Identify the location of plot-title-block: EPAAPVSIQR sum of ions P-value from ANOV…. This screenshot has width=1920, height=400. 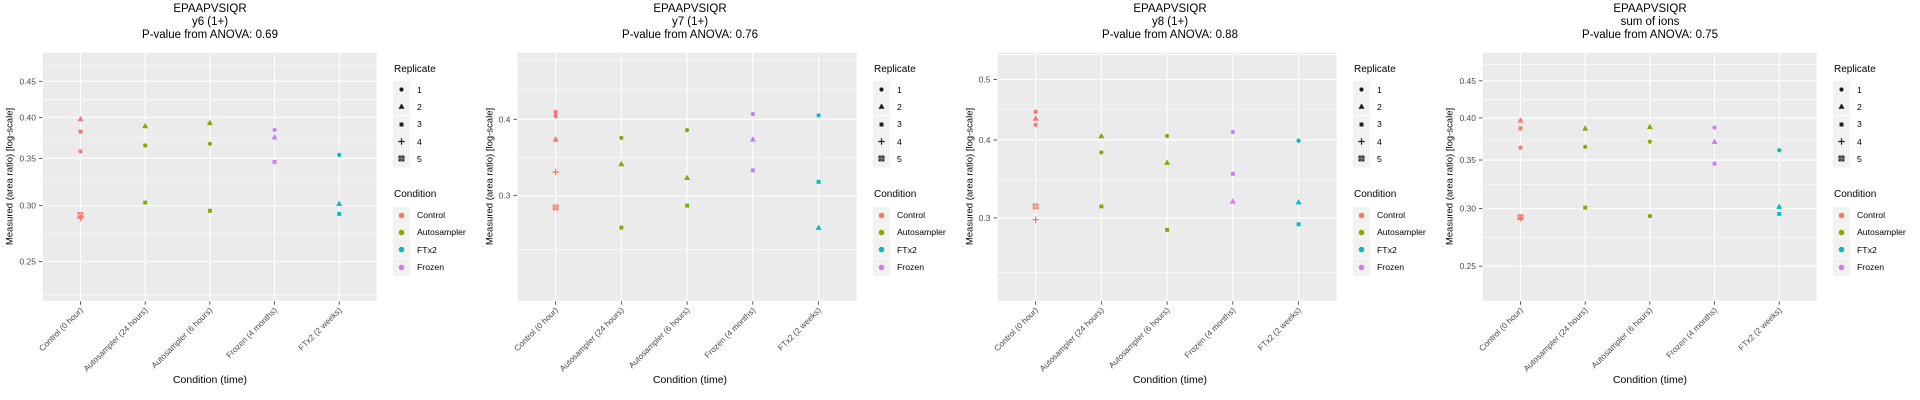
(1650, 22).